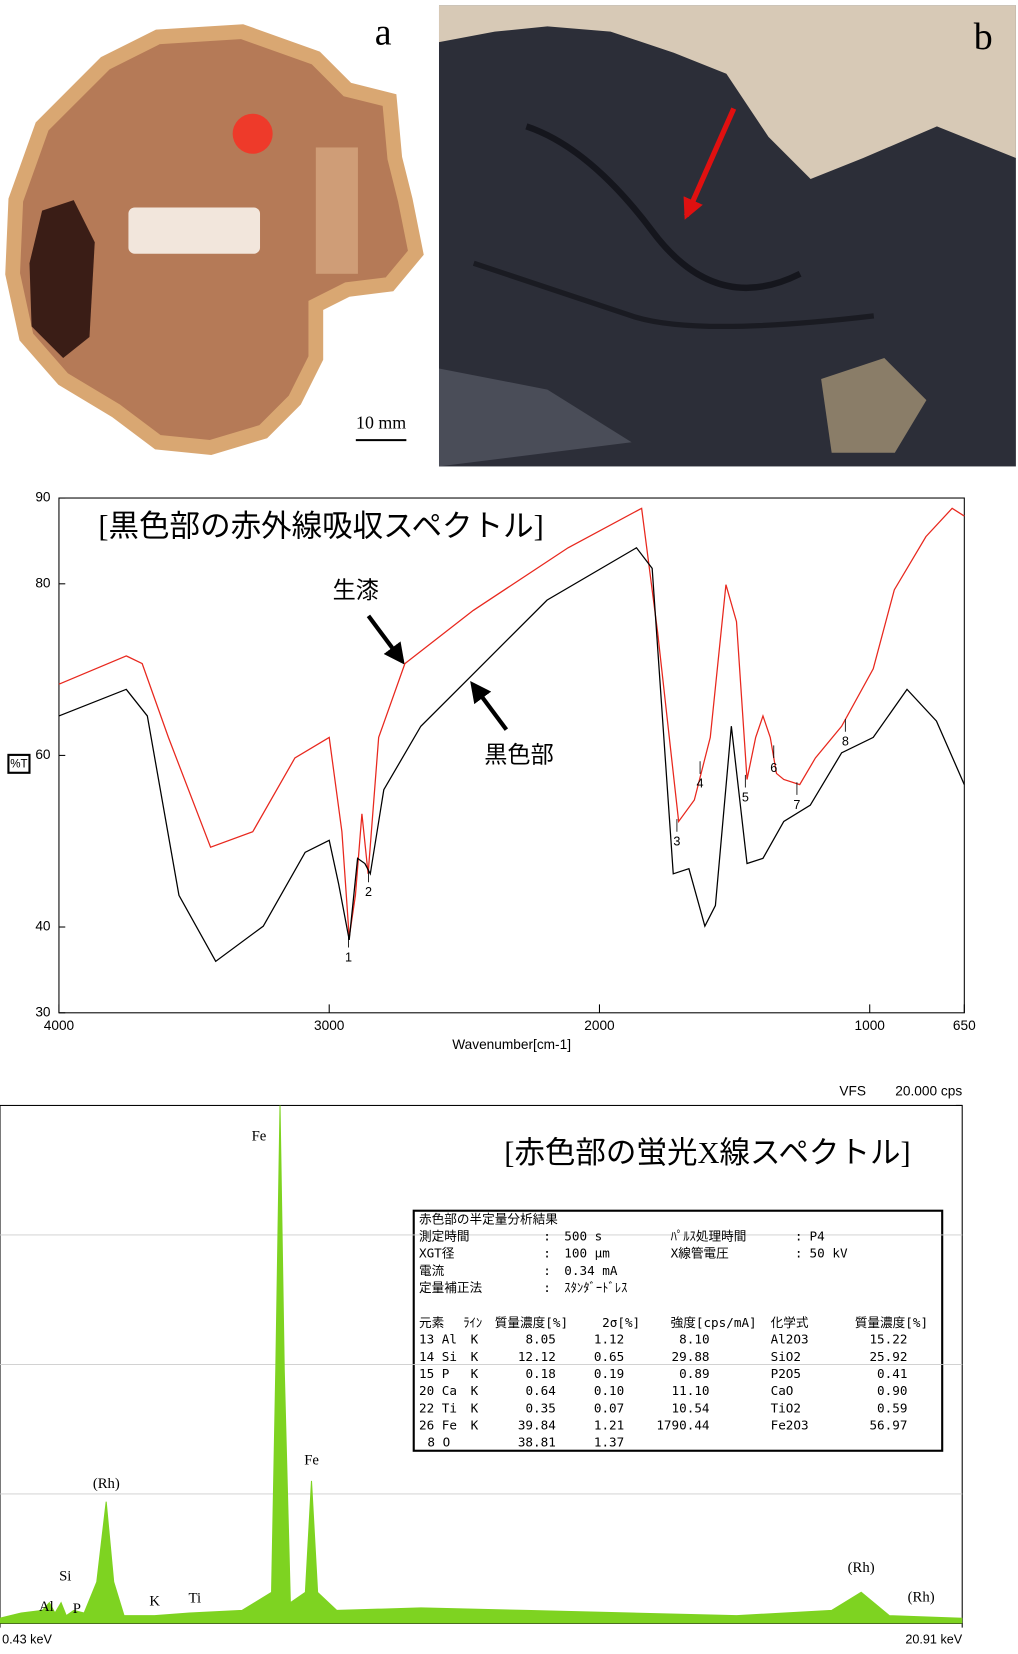  What do you see at coordinates (782, 1390) in the screenshot?
I see `table-cell: CaO` at bounding box center [782, 1390].